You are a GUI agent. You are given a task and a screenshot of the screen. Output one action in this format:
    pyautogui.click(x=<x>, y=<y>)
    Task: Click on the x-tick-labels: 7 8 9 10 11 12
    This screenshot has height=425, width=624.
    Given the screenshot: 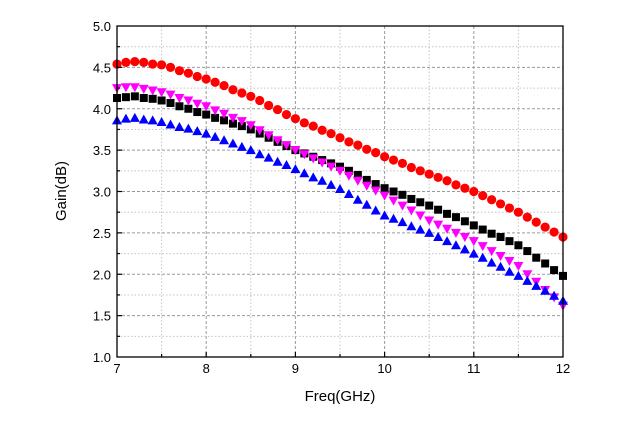 What is the action you would take?
    pyautogui.click(x=341, y=368)
    